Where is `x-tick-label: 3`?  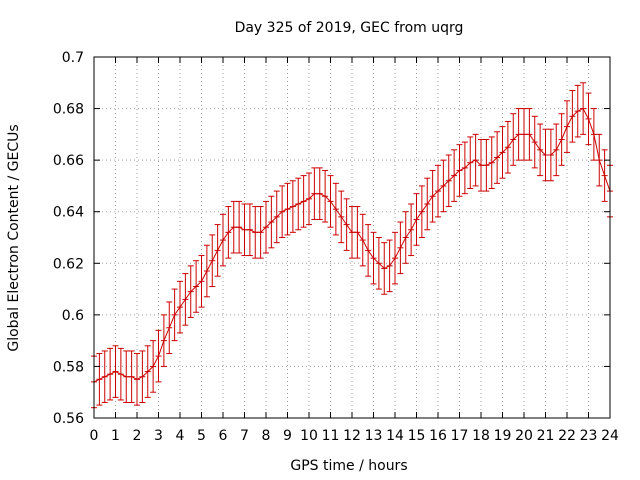
x-tick-label: 3 is located at coordinates (158, 436).